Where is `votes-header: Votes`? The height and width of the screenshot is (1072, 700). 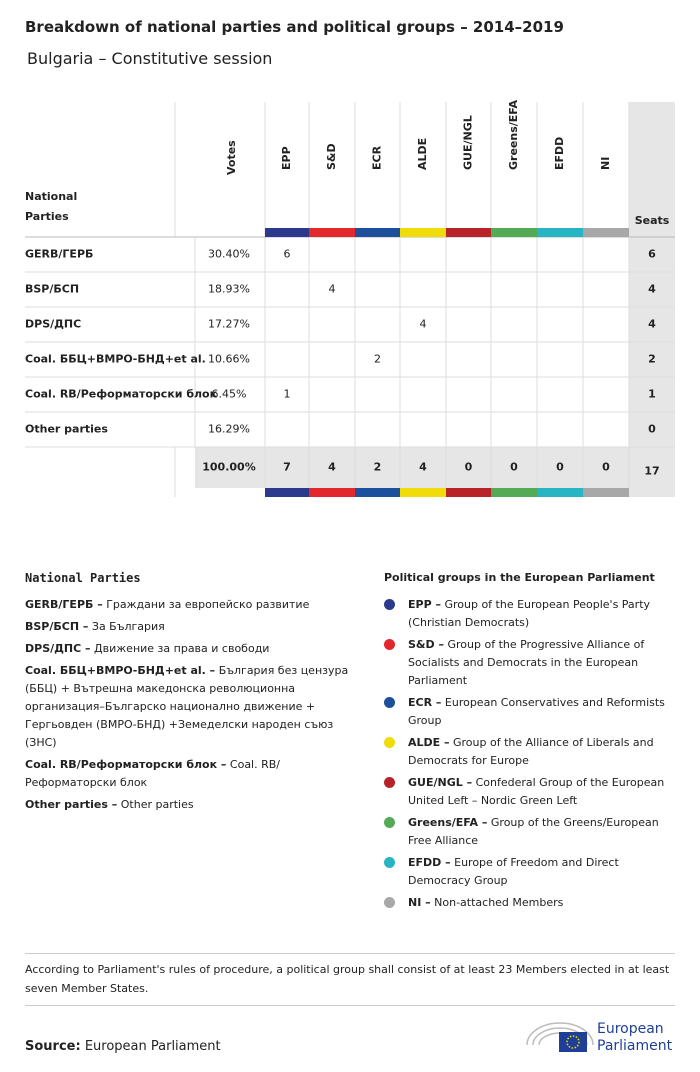 votes-header: Votes is located at coordinates (231, 157).